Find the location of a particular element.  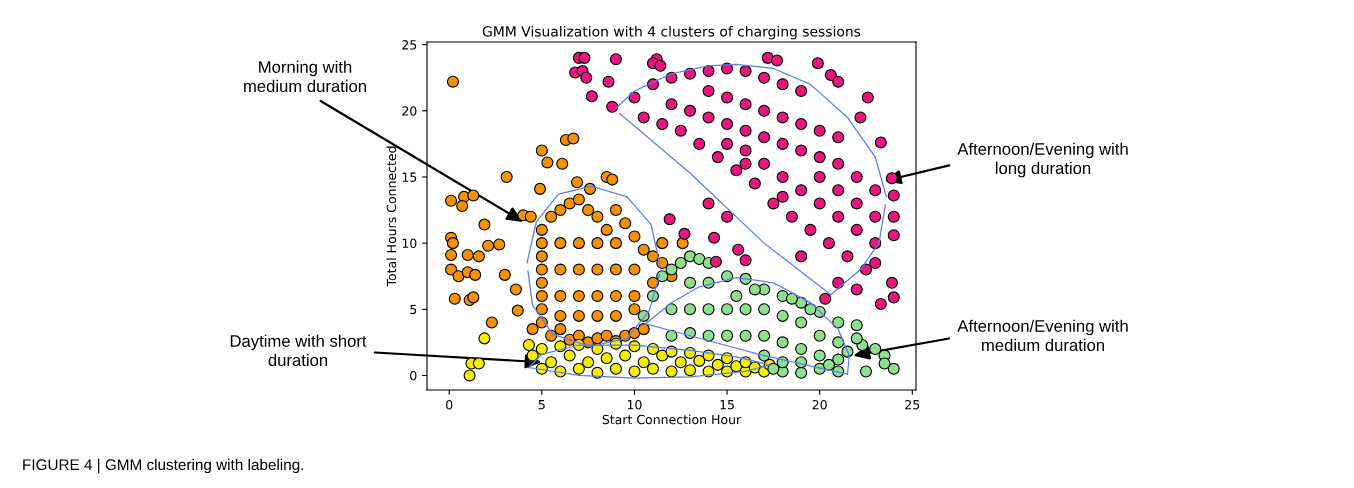

y-tick-label: 25 is located at coordinates (409, 45).